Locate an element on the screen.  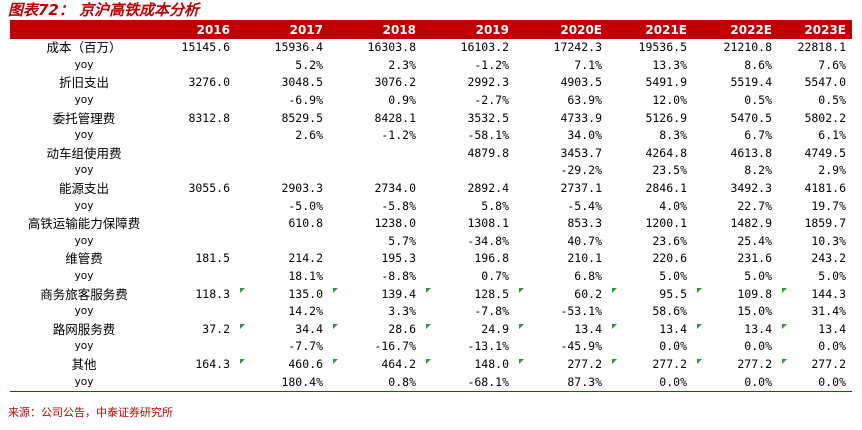
cell-text: 16103.2 is located at coordinates (484, 47).